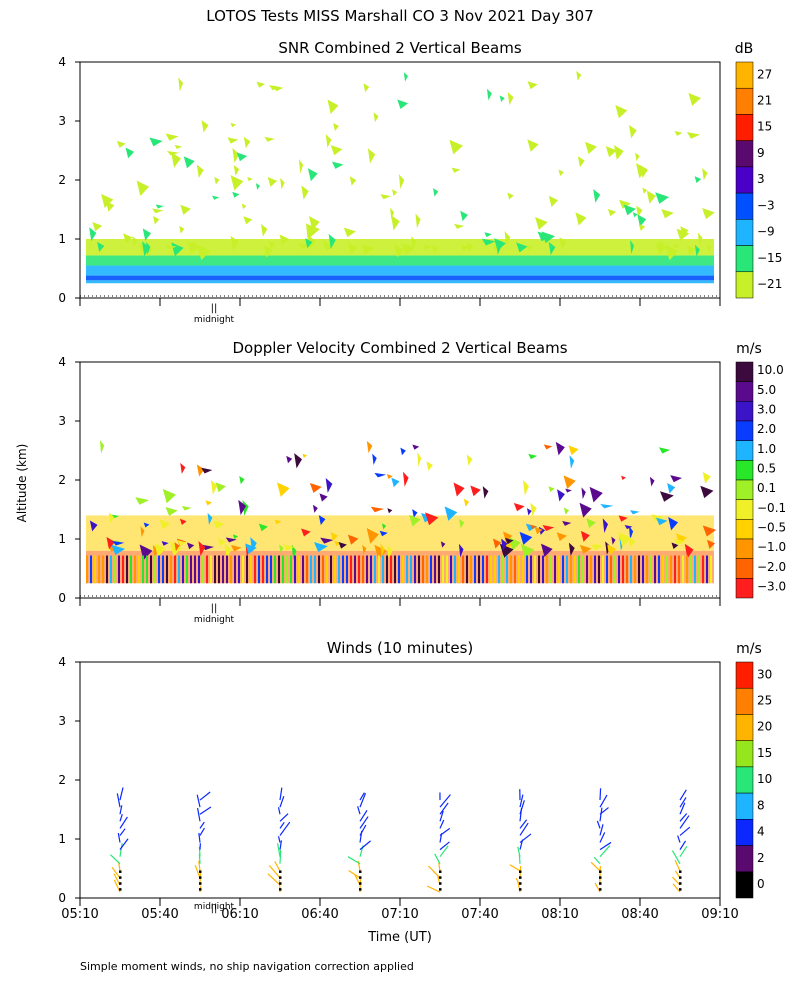  I want to click on winds-midnight-marker: || midnight, so click(214, 908).